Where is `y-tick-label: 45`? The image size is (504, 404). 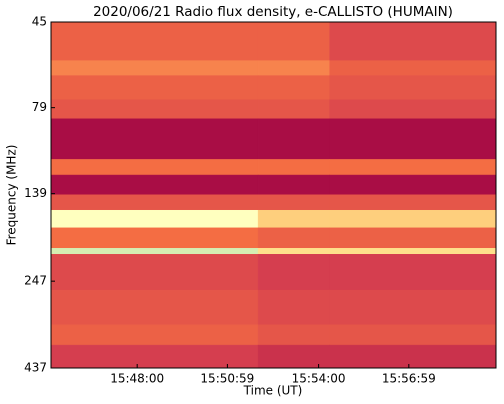
y-tick-label: 45 is located at coordinates (39, 22).